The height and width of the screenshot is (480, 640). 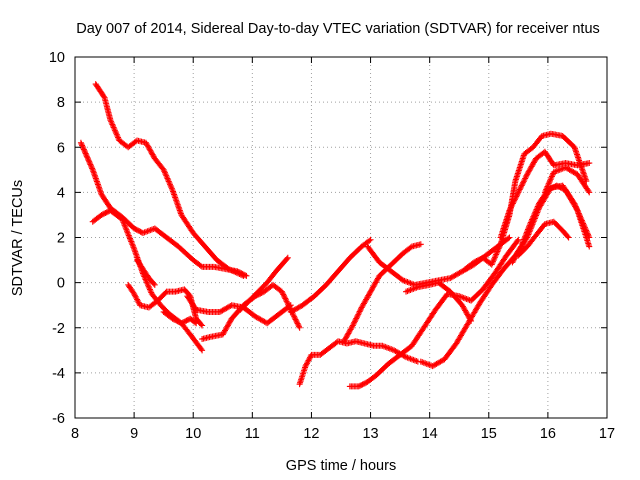 I want to click on y-tick-label: 10, so click(x=57, y=58).